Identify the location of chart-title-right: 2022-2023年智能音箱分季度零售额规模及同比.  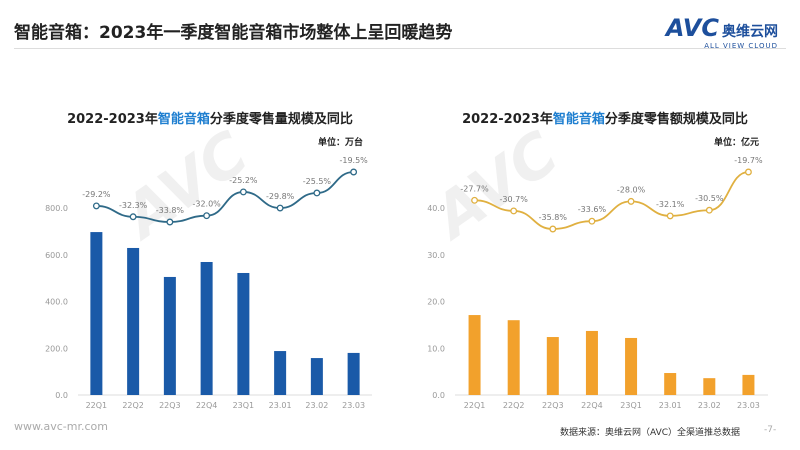
(605, 119).